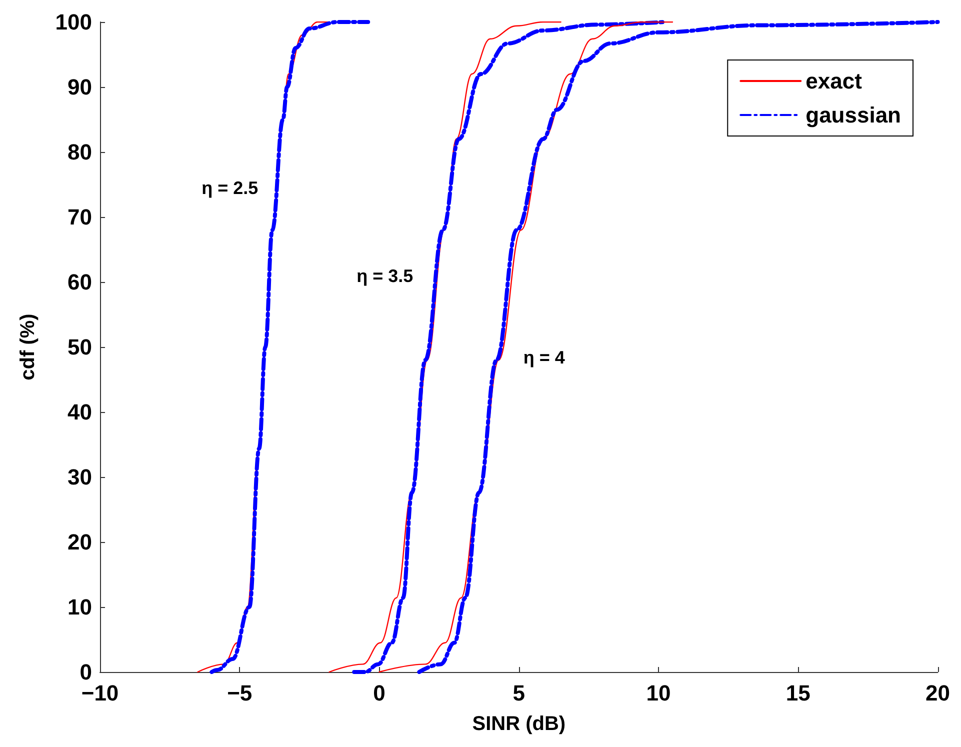 This screenshot has height=747, width=961. Describe the element at coordinates (519, 693) in the screenshot. I see `x-tick-label: 5` at that location.